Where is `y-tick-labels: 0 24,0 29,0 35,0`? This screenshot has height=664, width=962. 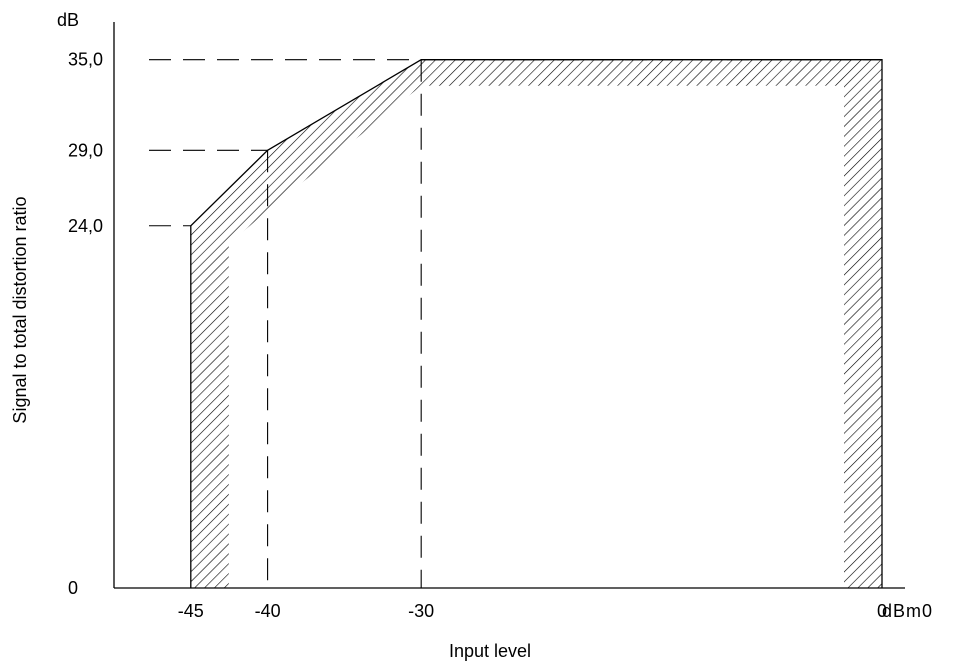 y-tick-labels: 0 24,0 29,0 35,0 is located at coordinates (85, 324).